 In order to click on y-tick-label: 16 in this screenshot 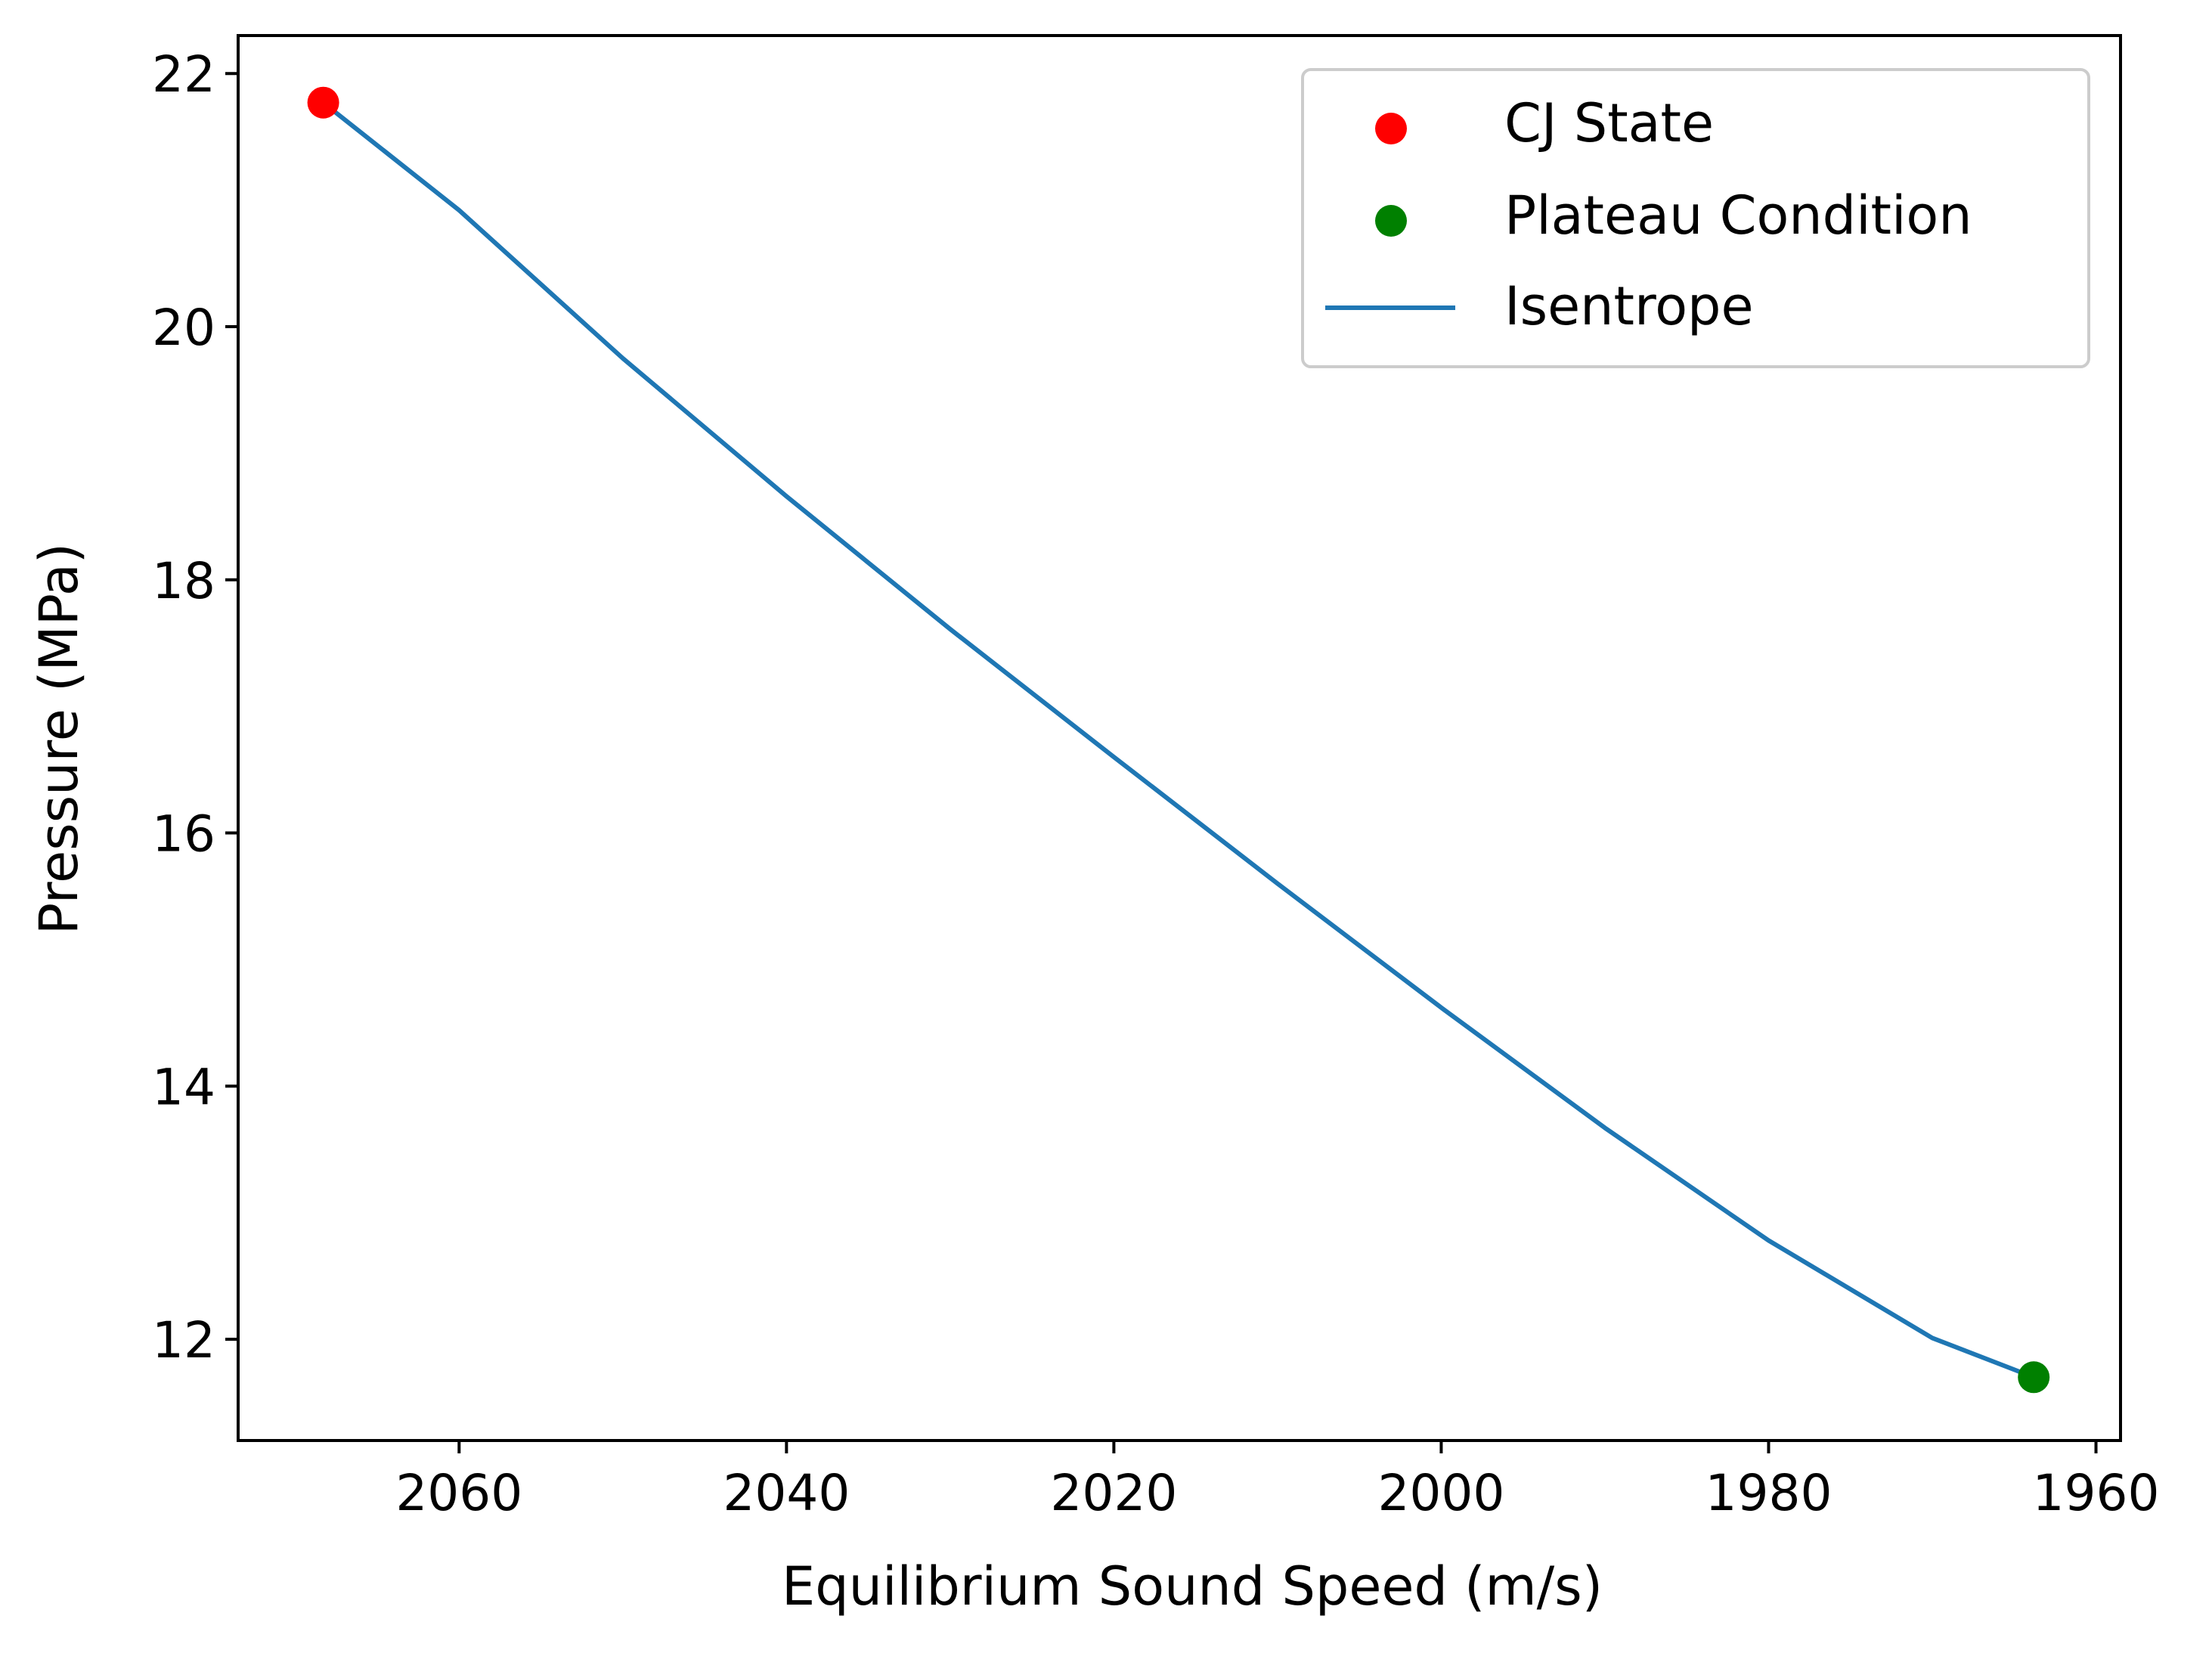, I will do `click(183, 835)`.